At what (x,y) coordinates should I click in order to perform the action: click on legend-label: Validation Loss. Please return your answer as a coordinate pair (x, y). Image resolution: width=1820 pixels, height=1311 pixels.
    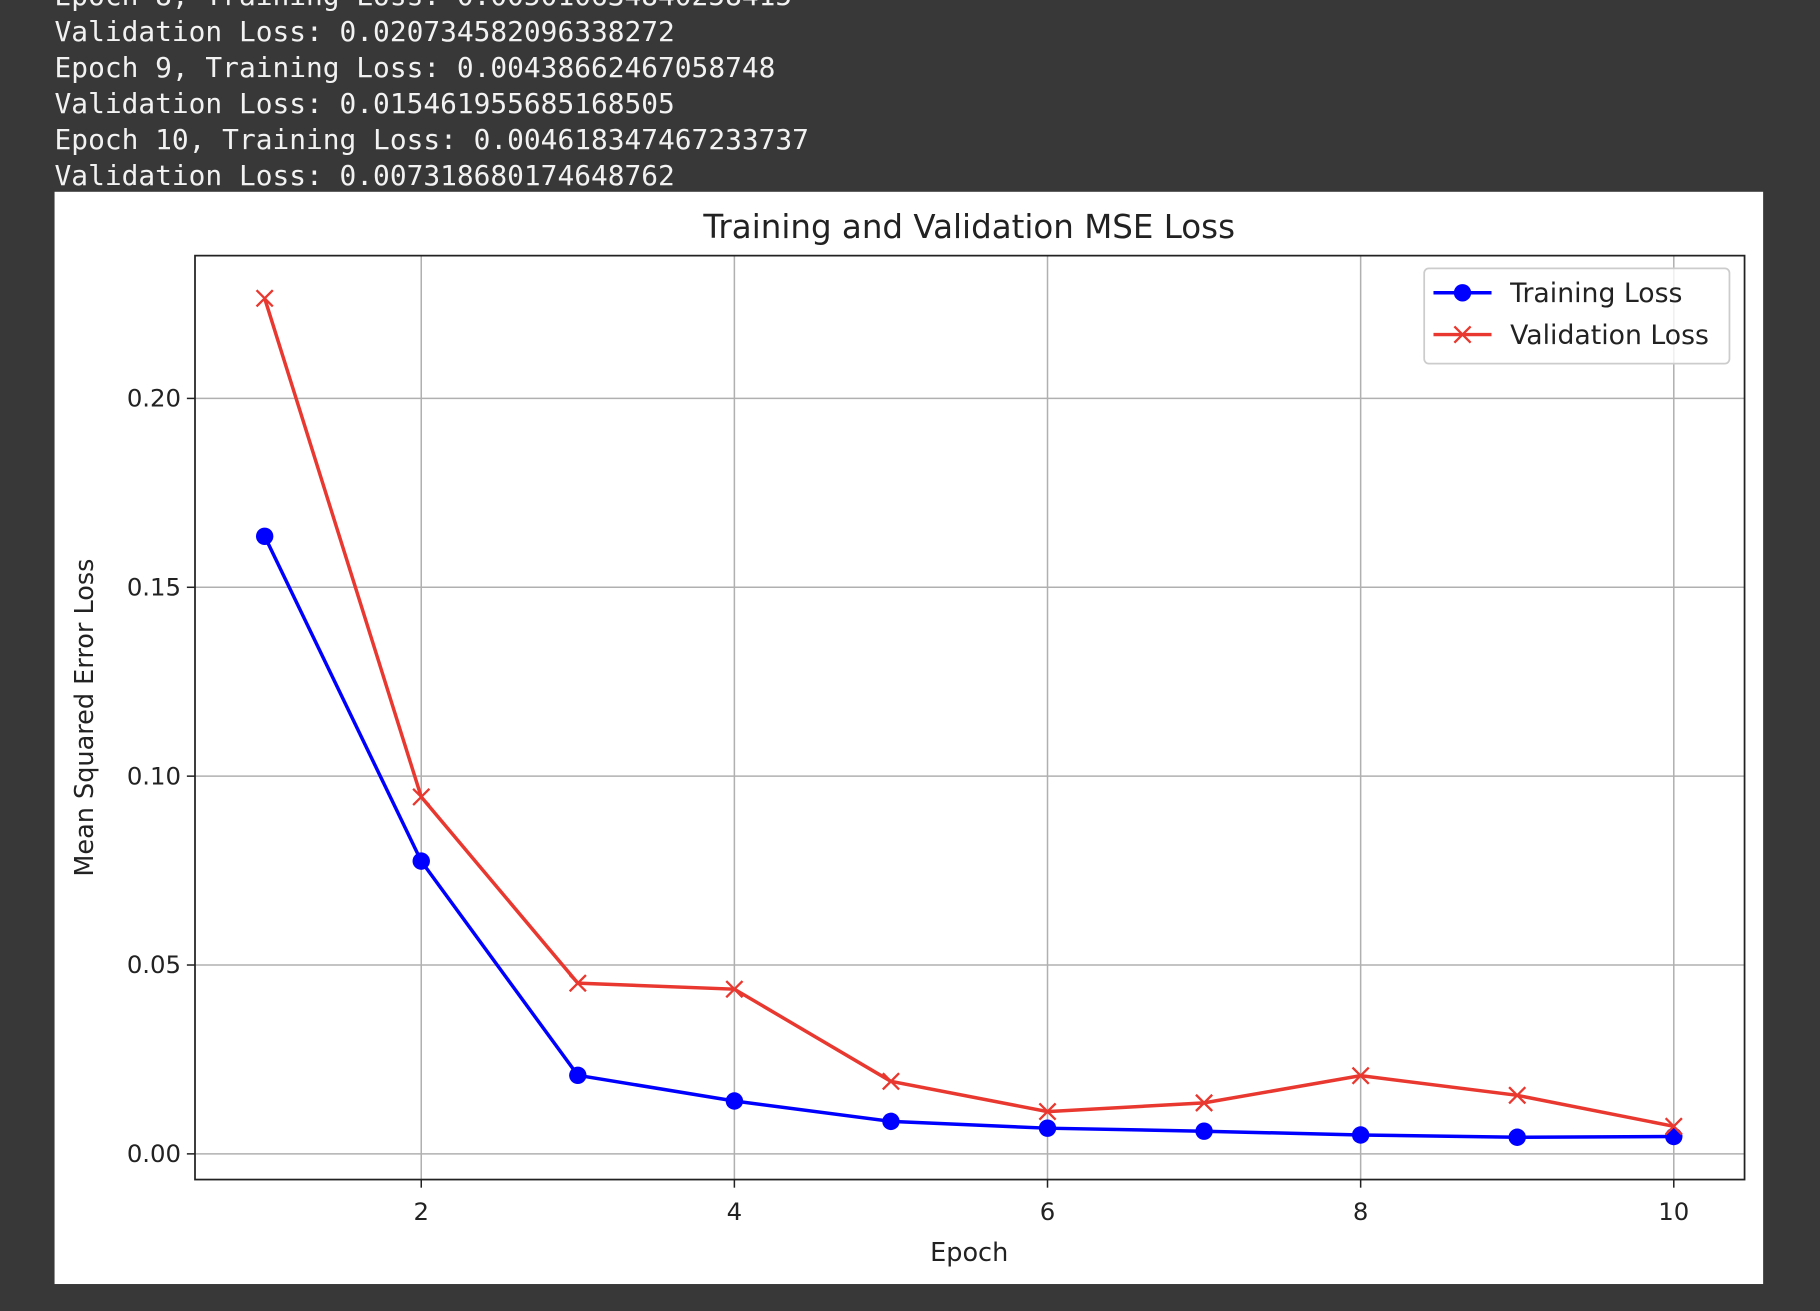
    Looking at the image, I should click on (1609, 335).